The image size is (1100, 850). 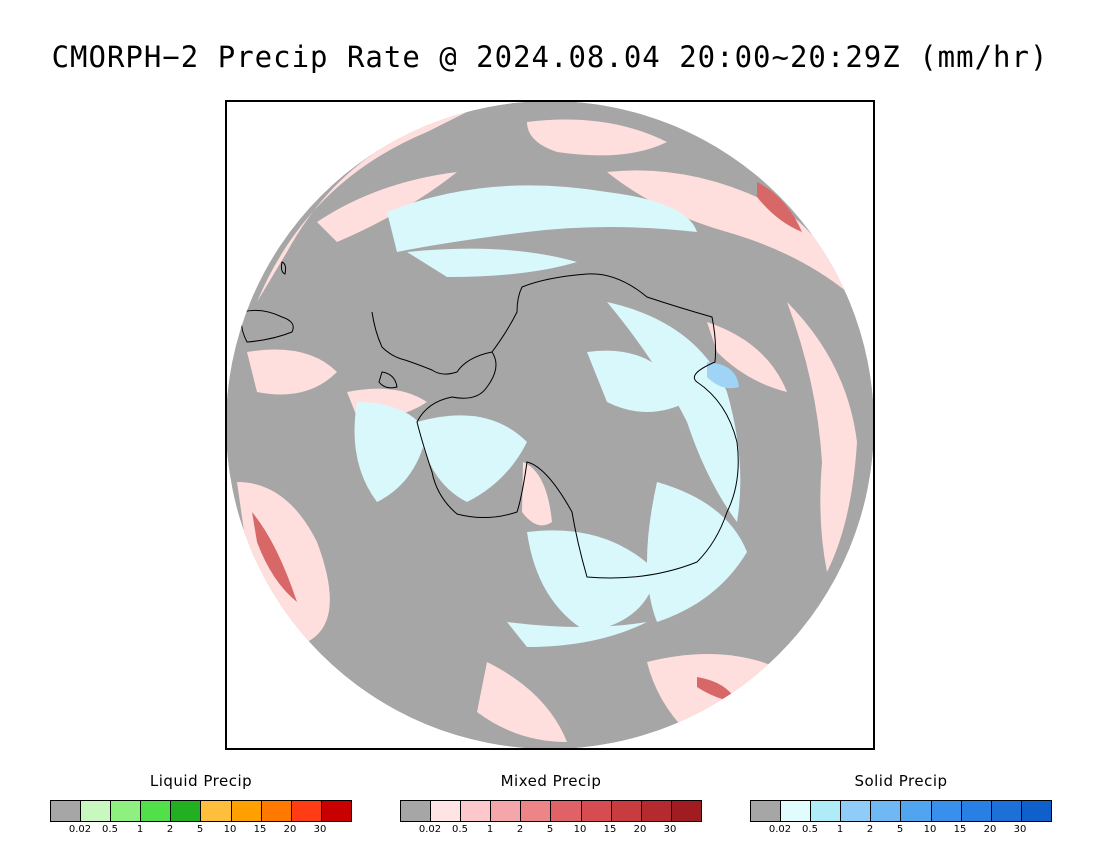 What do you see at coordinates (747, 357) in the screenshot?
I see `mixed-band-right-inner` at bounding box center [747, 357].